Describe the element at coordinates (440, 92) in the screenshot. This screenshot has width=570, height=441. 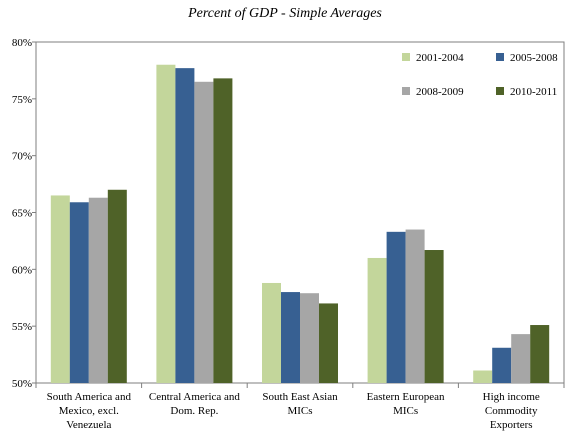
I see `legend-label: 2008-2009` at that location.